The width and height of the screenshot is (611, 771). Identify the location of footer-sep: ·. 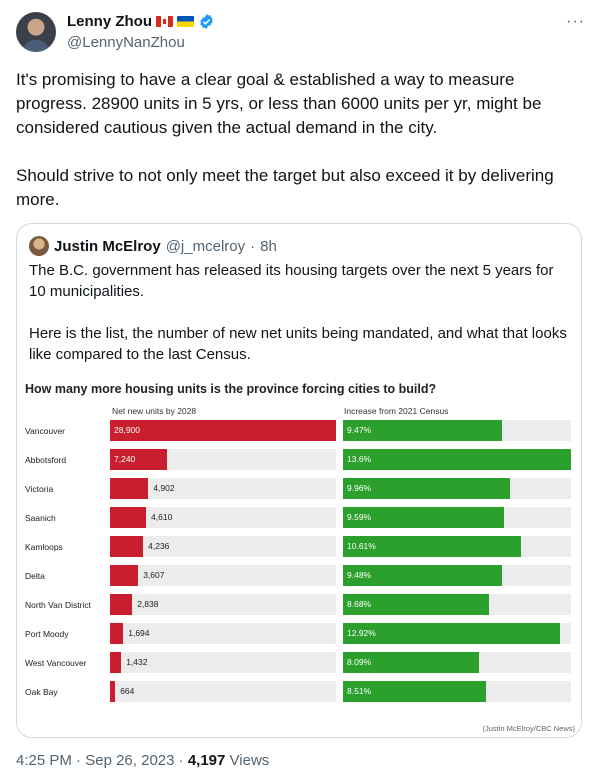
(79, 760).